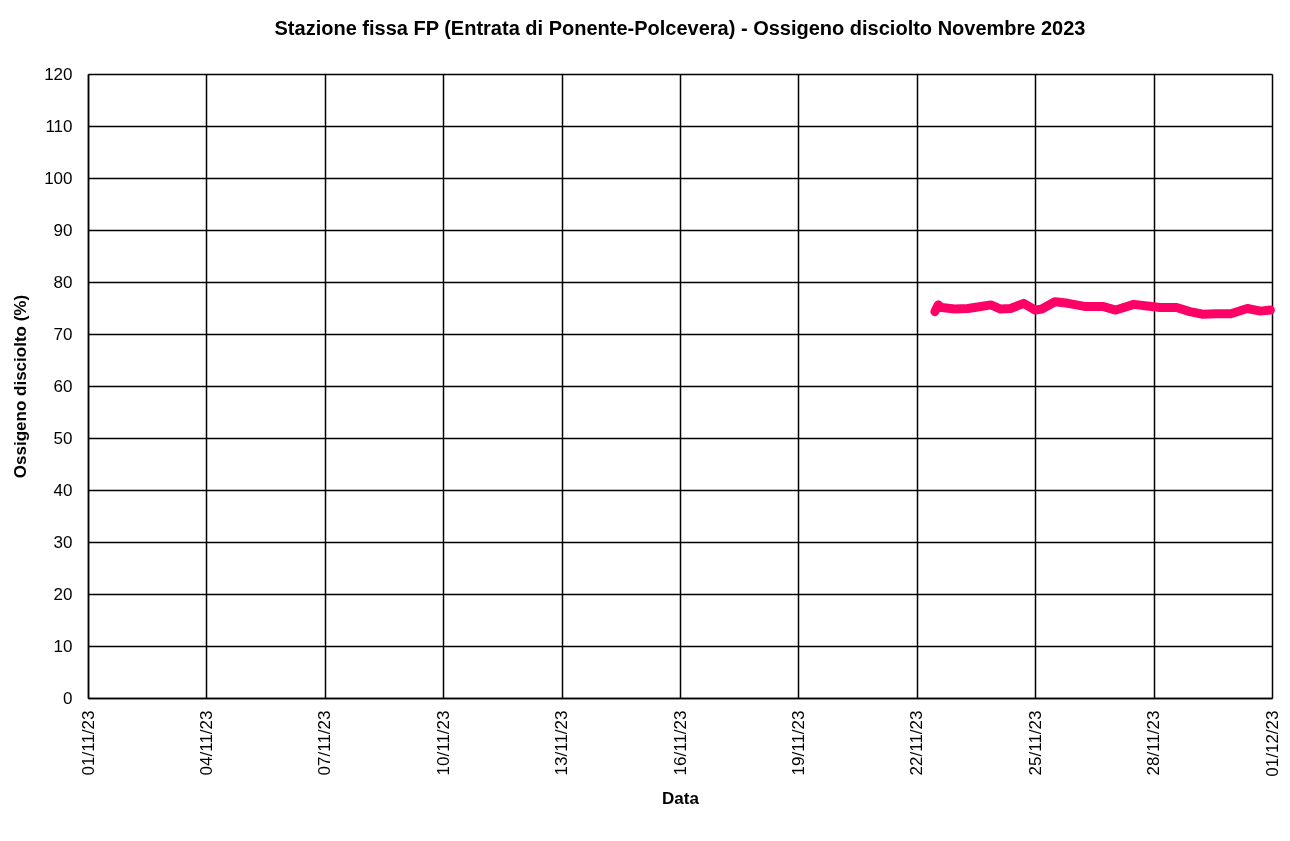  I want to click on chart-title: Stazione fissa FP (Entrata di Ponente-Polcevera) - Ossigeno disciolto Novembre 2023, so click(680, 28).